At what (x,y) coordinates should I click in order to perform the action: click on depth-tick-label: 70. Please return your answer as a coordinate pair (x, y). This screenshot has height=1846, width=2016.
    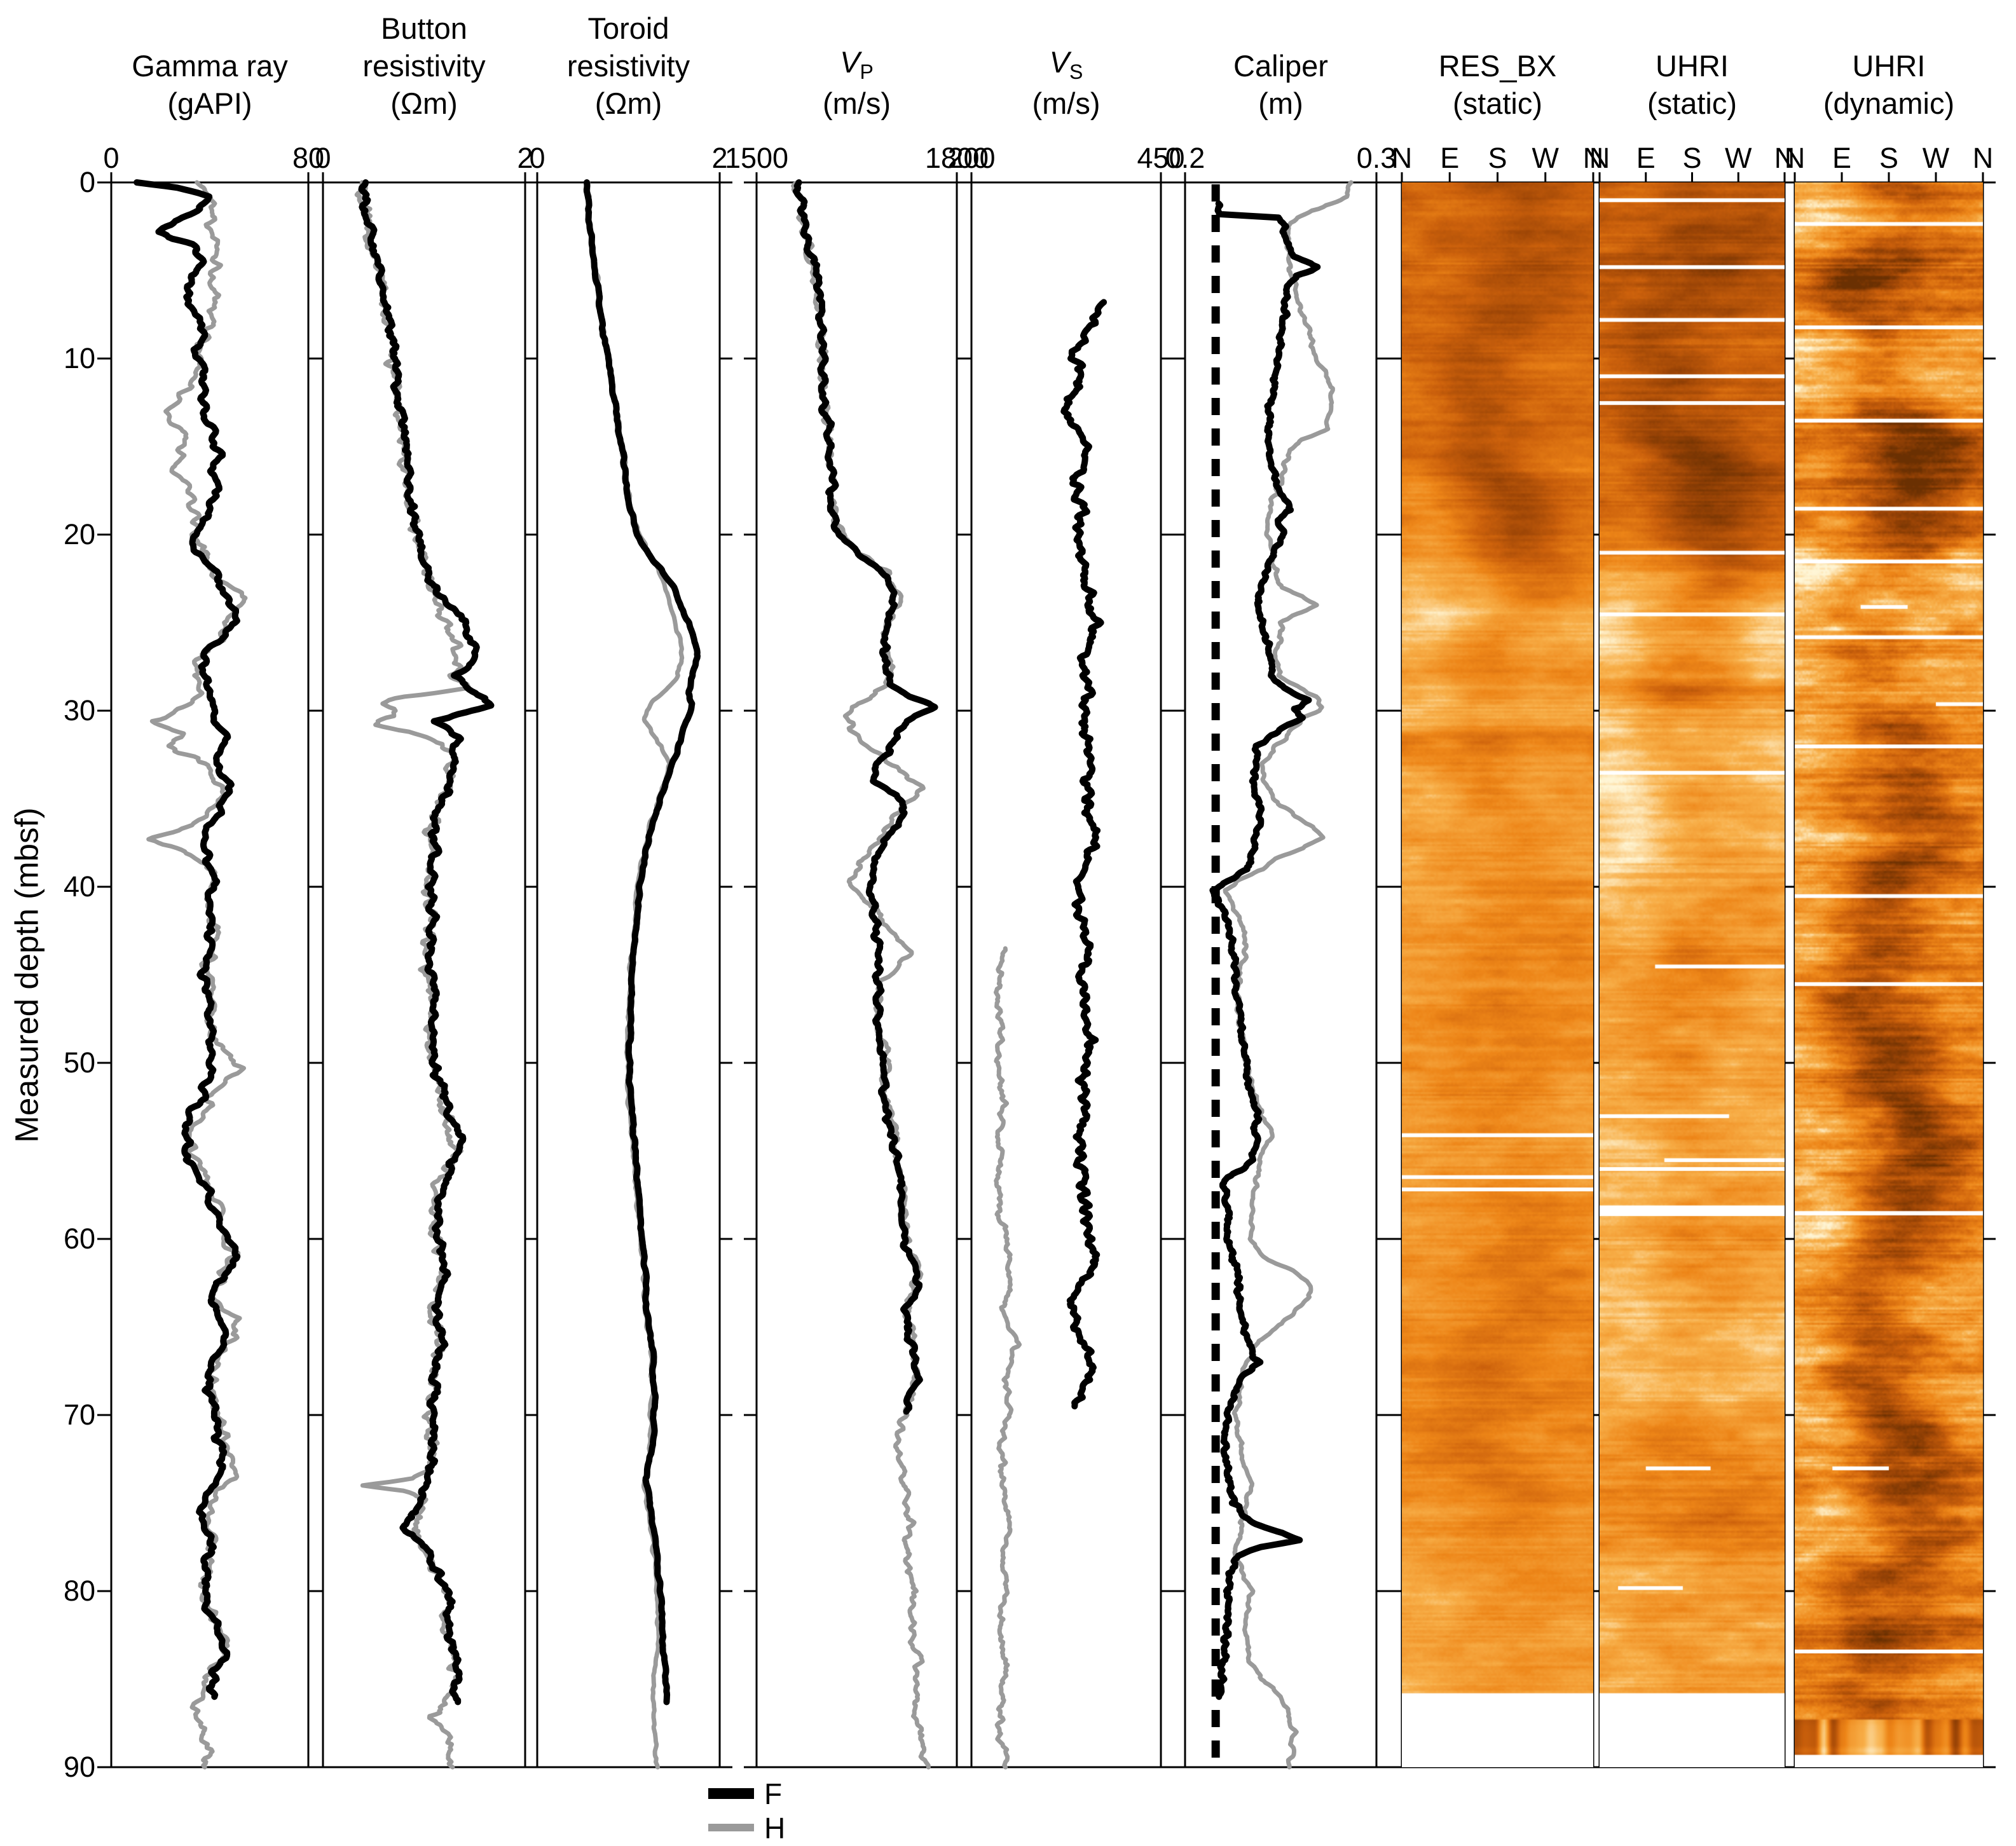
    Looking at the image, I should click on (79, 1415).